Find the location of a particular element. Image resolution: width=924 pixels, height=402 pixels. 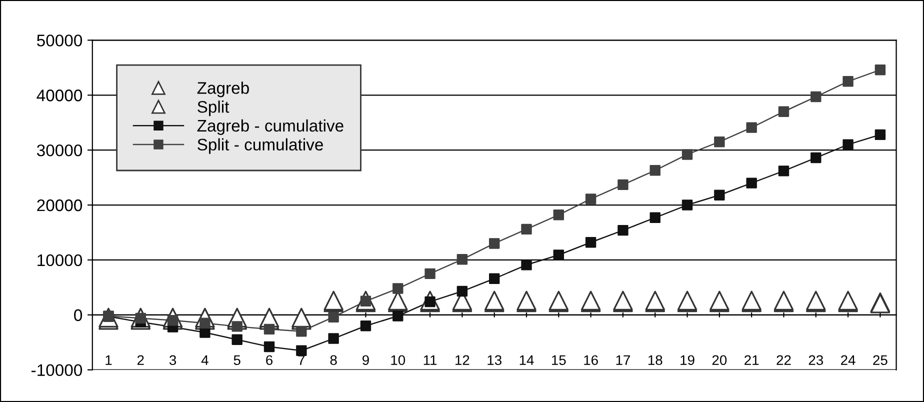

x-tick-label: 5 is located at coordinates (237, 360).